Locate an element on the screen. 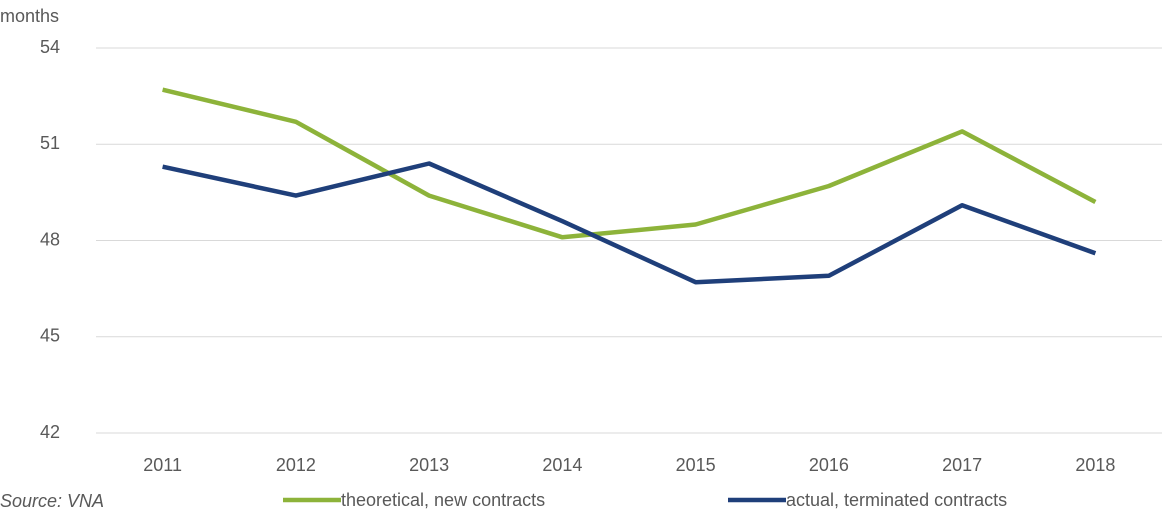  x-tick-label: 2013 is located at coordinates (429, 465).